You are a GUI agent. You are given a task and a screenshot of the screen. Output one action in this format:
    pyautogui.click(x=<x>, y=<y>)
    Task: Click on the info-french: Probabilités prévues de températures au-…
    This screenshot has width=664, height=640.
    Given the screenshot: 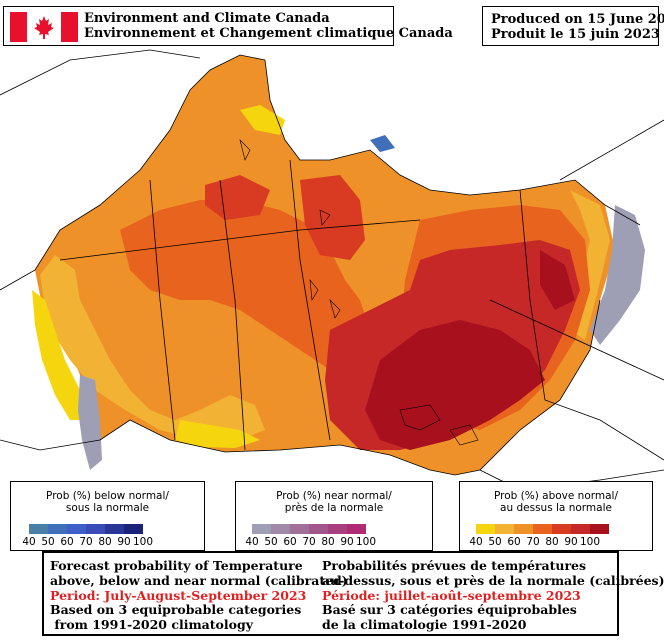 What is the action you would take?
    pyautogui.click(x=493, y=595)
    